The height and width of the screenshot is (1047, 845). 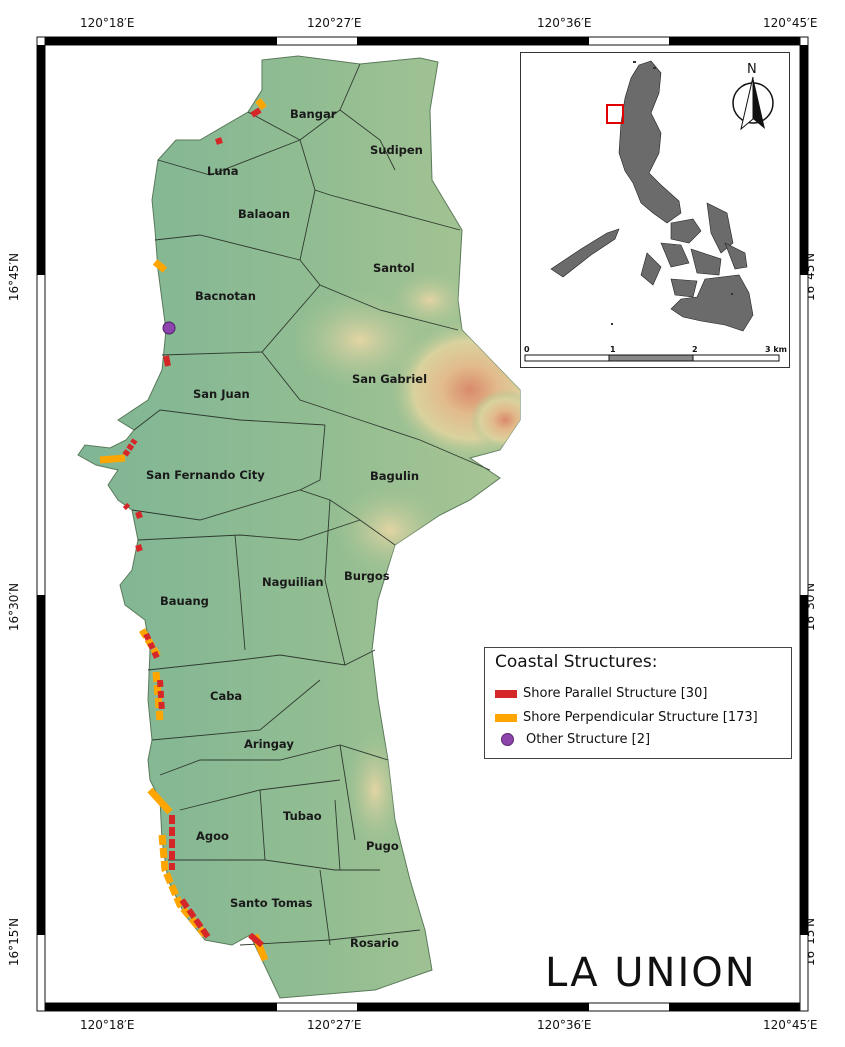 I want to click on label-bauang: Bauang, so click(x=184, y=601).